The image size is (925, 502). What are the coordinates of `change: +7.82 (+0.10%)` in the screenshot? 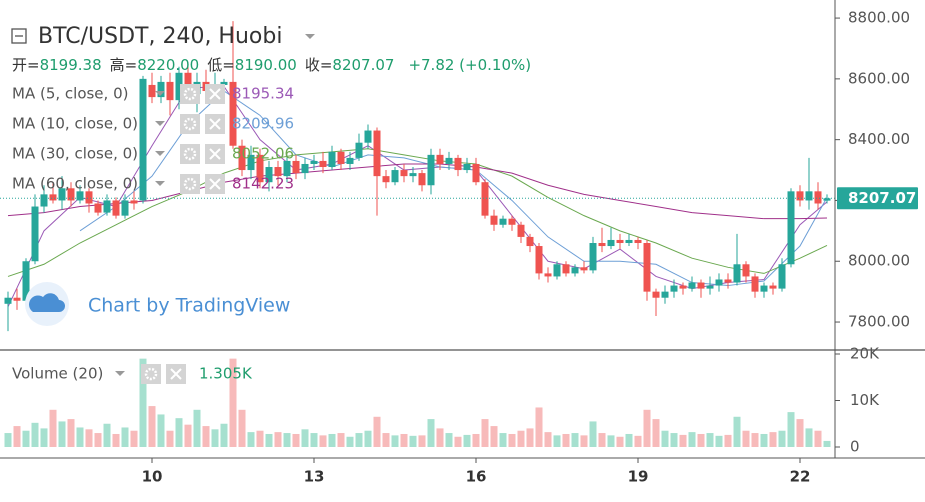 It's located at (469, 65).